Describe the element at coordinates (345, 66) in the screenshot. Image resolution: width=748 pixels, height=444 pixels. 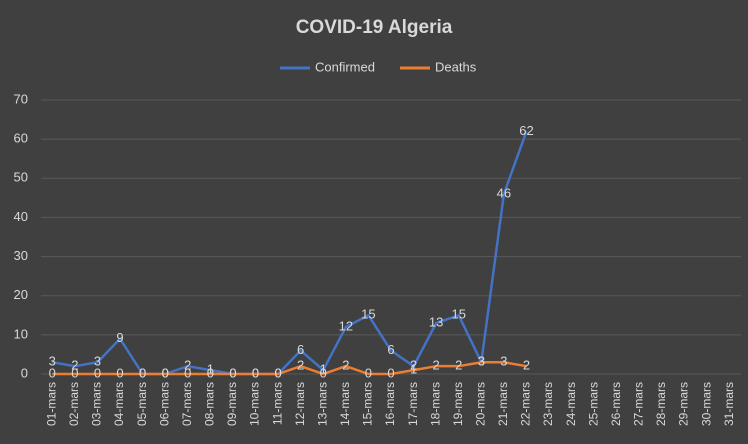
I see `legend-label: Confirmed` at that location.